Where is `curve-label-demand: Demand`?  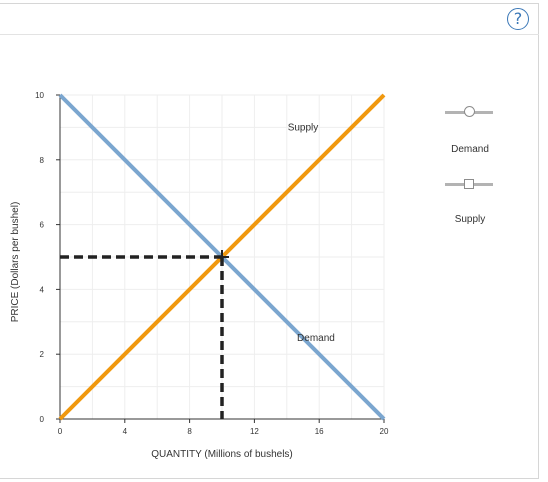 curve-label-demand: Demand is located at coordinates (316, 338).